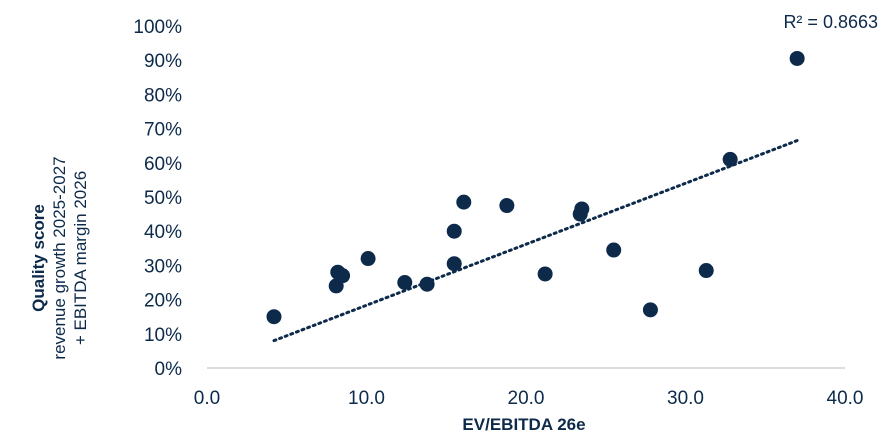 The image size is (886, 438). I want to click on y-tick-label: 10%, so click(163, 335).